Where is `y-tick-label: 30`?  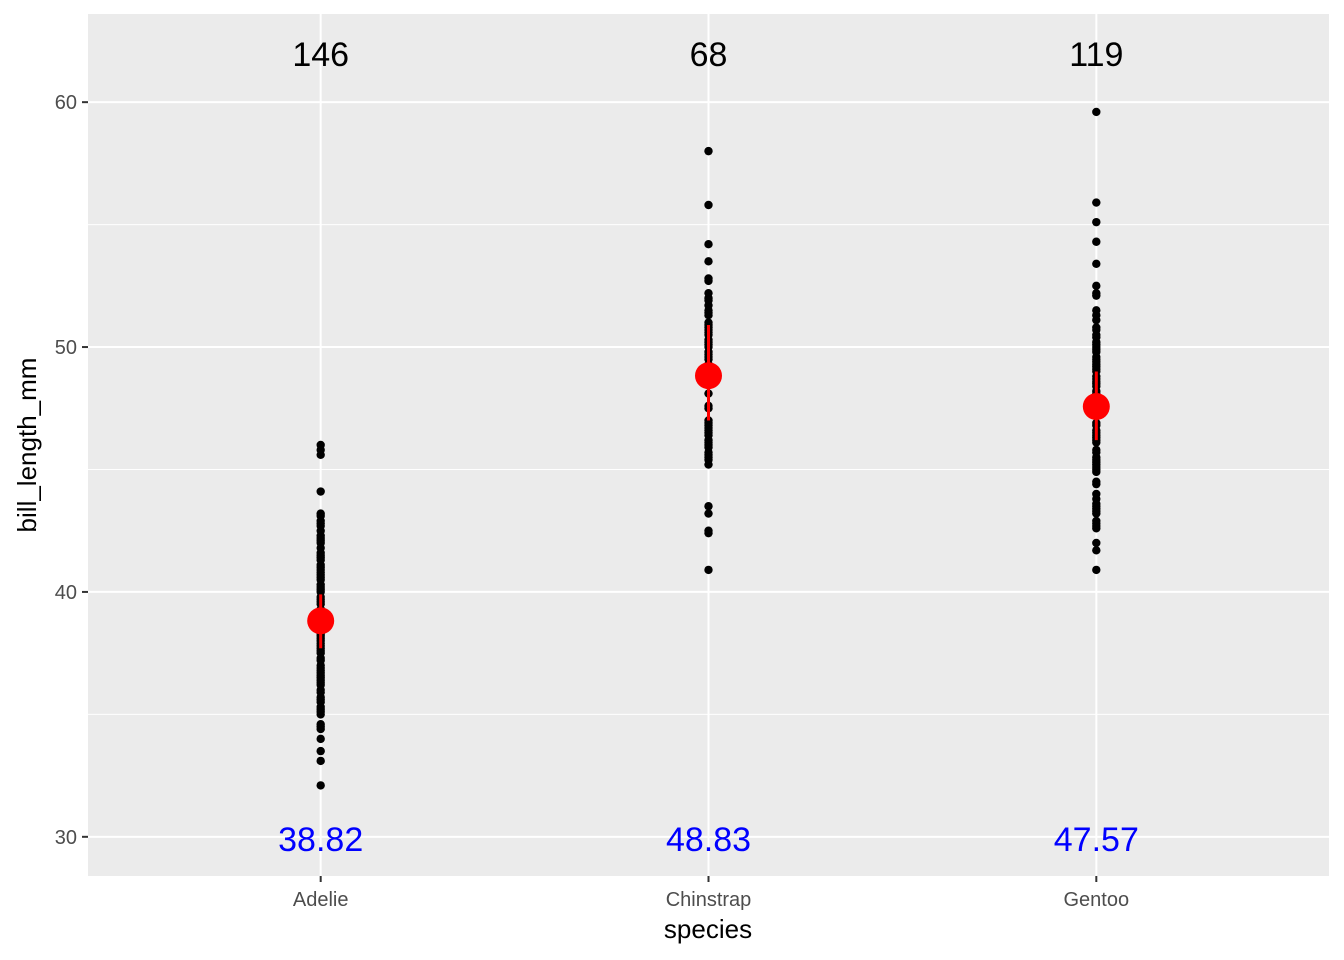 y-tick-label: 30 is located at coordinates (66, 838).